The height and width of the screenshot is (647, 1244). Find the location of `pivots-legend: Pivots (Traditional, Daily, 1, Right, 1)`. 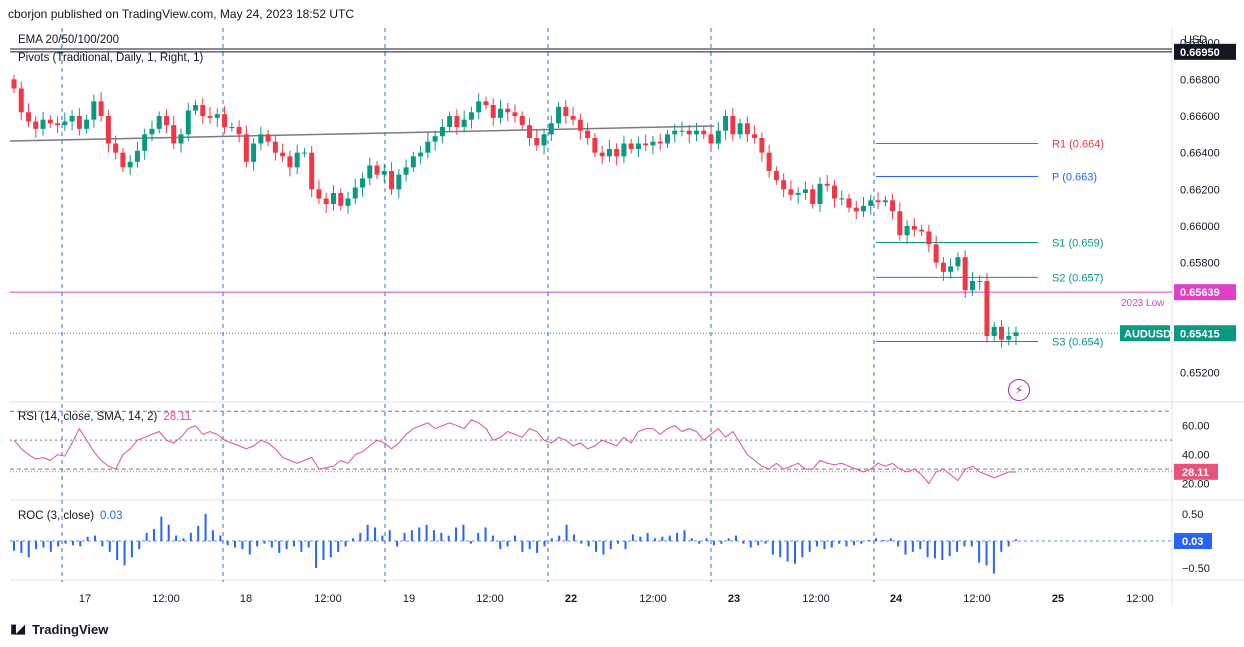

pivots-legend: Pivots (Traditional, Daily, 1, Right, 1) is located at coordinates (111, 58).